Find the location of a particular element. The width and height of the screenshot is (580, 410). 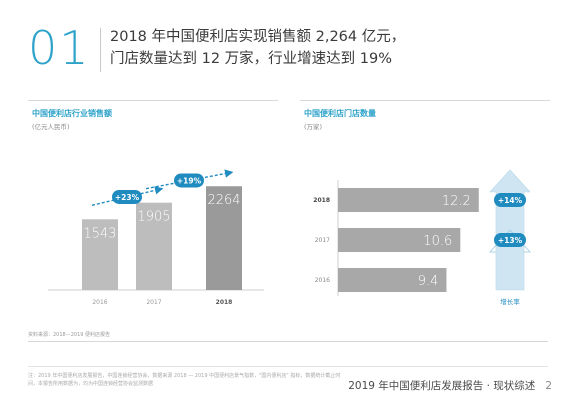

growth-arrow is located at coordinates (189, 179).